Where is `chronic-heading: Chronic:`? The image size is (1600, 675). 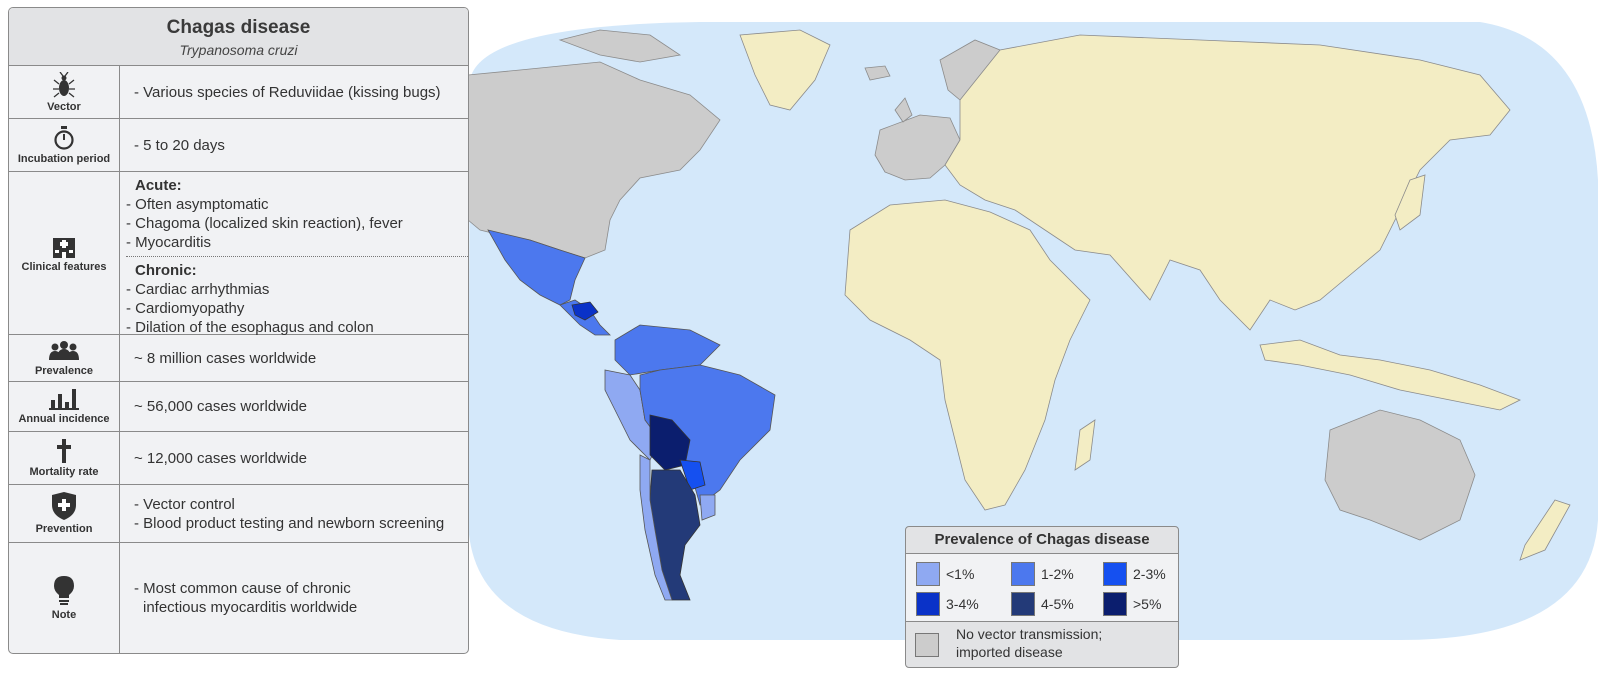
chronic-heading: Chronic: is located at coordinates (166, 270).